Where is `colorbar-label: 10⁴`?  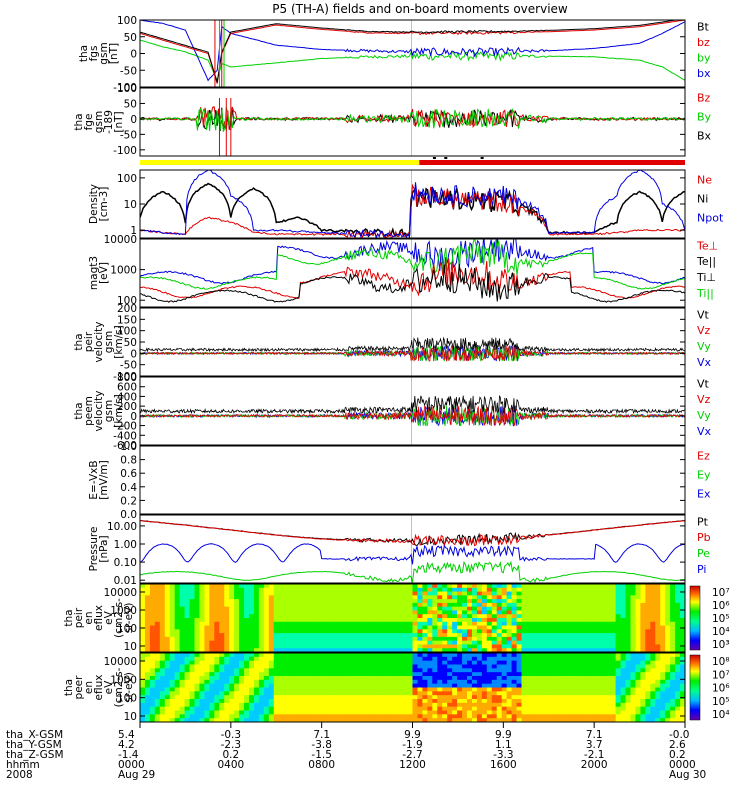 colorbar-label: 10⁴ is located at coordinates (721, 632).